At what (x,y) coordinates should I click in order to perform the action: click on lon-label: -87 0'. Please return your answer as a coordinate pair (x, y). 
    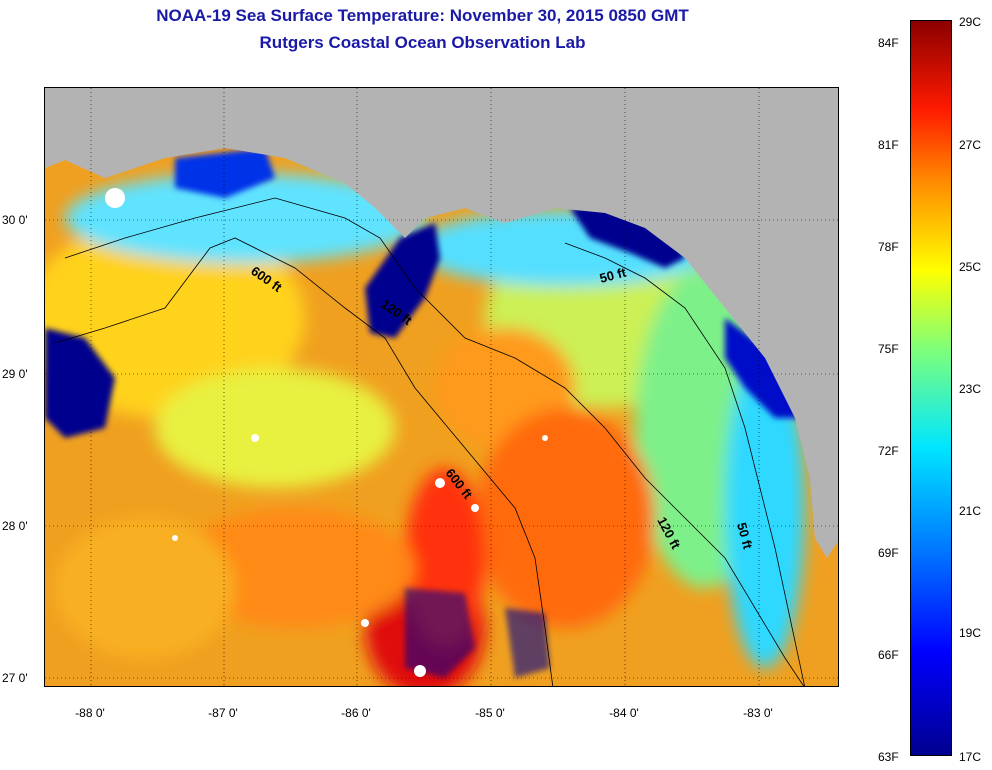
    Looking at the image, I should click on (223, 713).